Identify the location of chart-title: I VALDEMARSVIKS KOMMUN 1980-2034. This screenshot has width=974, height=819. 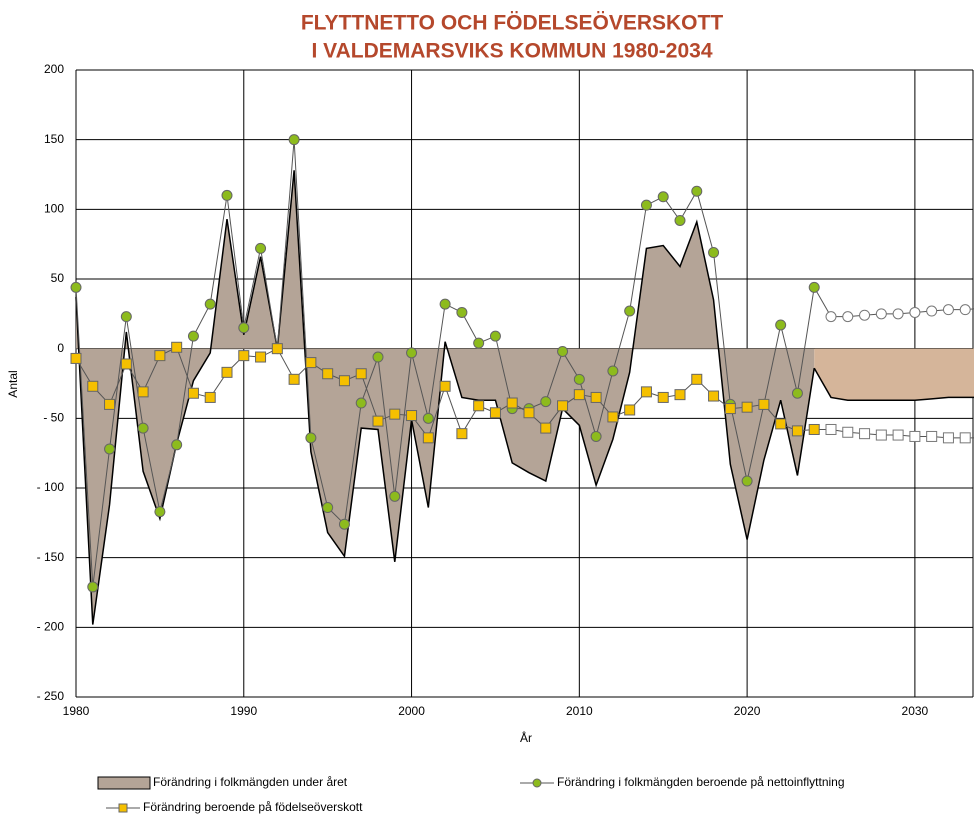
(511, 51).